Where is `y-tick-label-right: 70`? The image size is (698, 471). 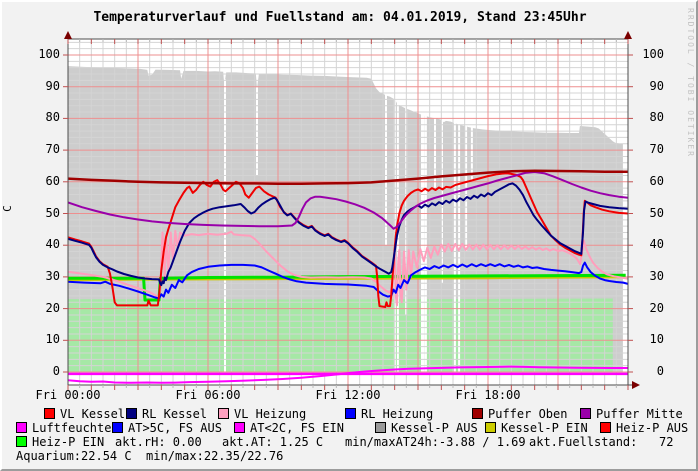 y-tick-label-right: 70 is located at coordinates (656, 149).